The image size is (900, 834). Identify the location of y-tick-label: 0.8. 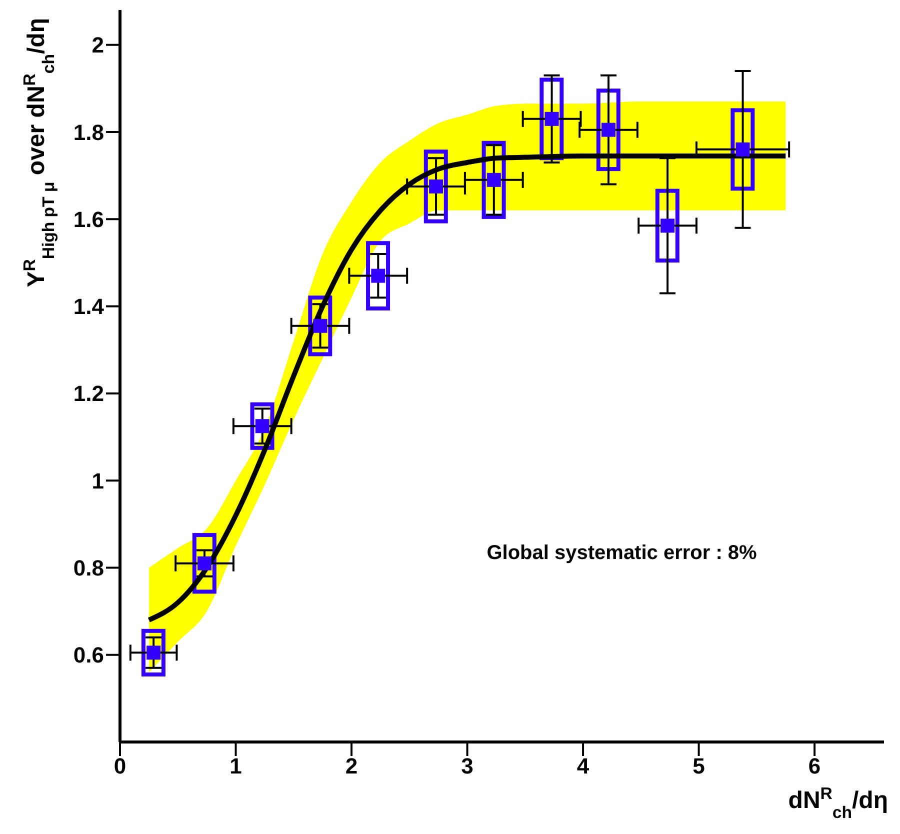
(88, 568).